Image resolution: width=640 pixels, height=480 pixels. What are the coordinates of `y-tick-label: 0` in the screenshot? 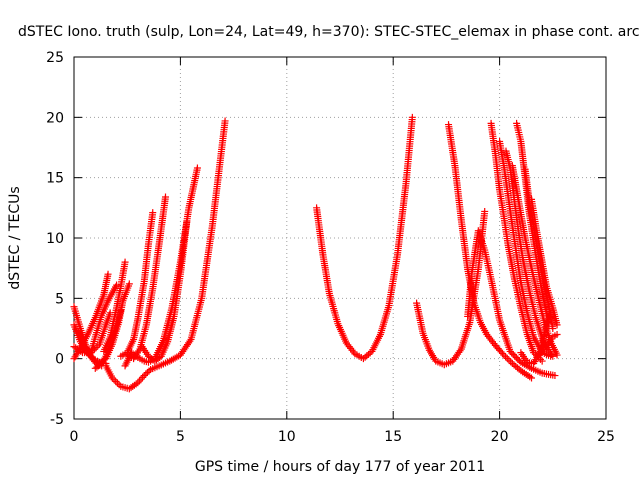 It's located at (59, 360).